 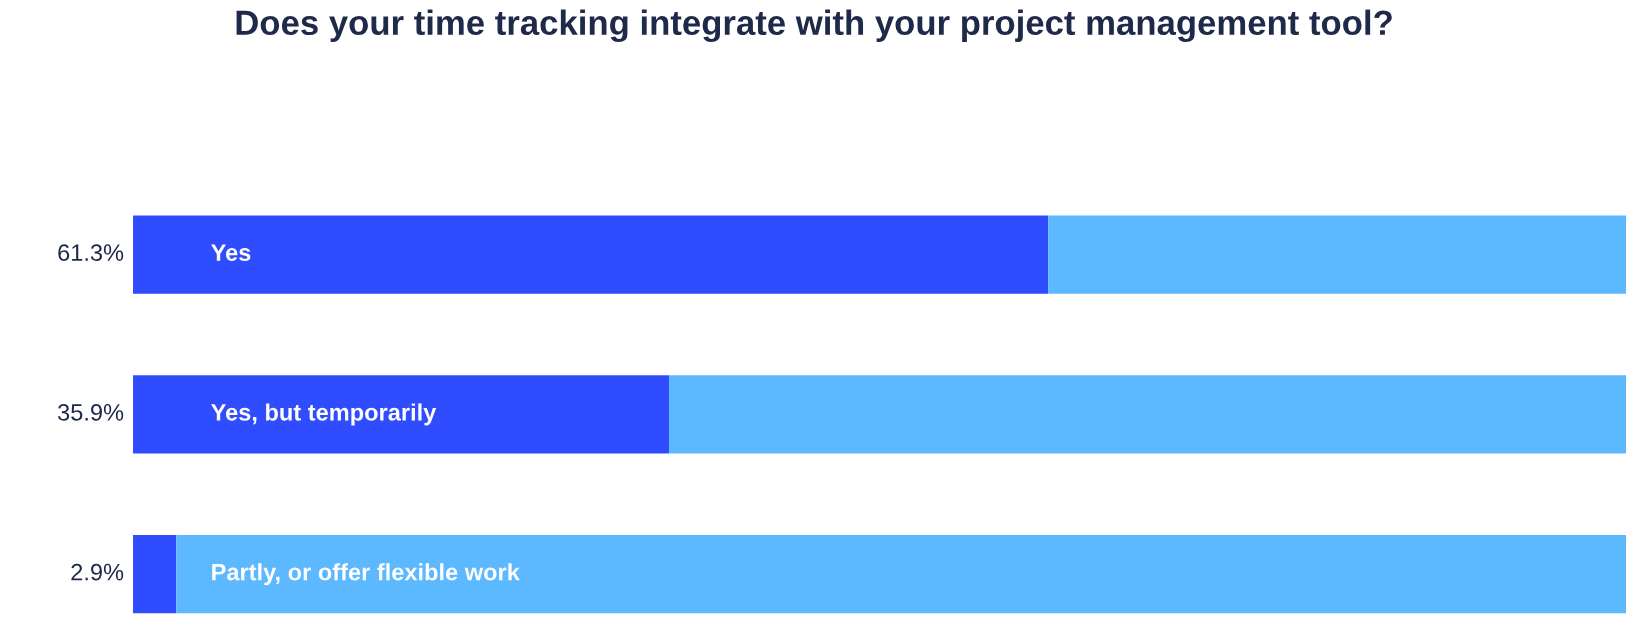 I want to click on data-label: 35.9%, so click(x=91, y=412).